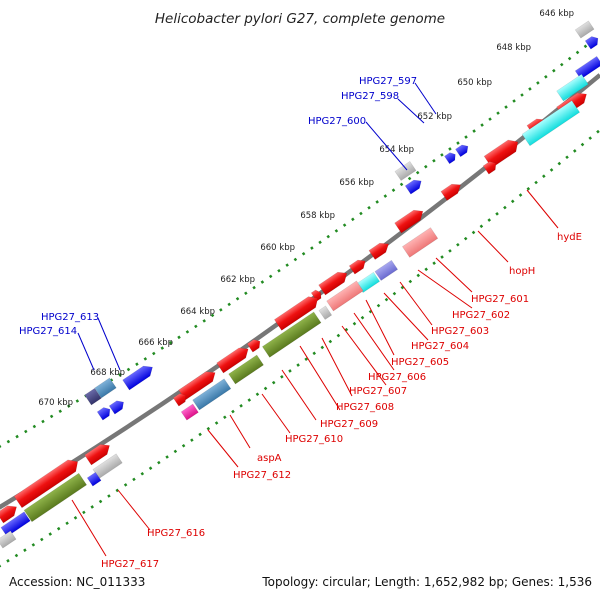 This screenshot has width=600, height=600. Describe the element at coordinates (481, 315) in the screenshot. I see `gene-label-reverse: HPG27_602` at that location.